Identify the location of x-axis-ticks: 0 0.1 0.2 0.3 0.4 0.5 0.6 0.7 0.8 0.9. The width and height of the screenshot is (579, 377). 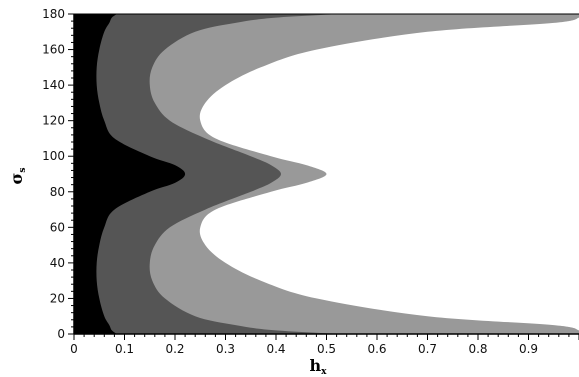
(324, 345).